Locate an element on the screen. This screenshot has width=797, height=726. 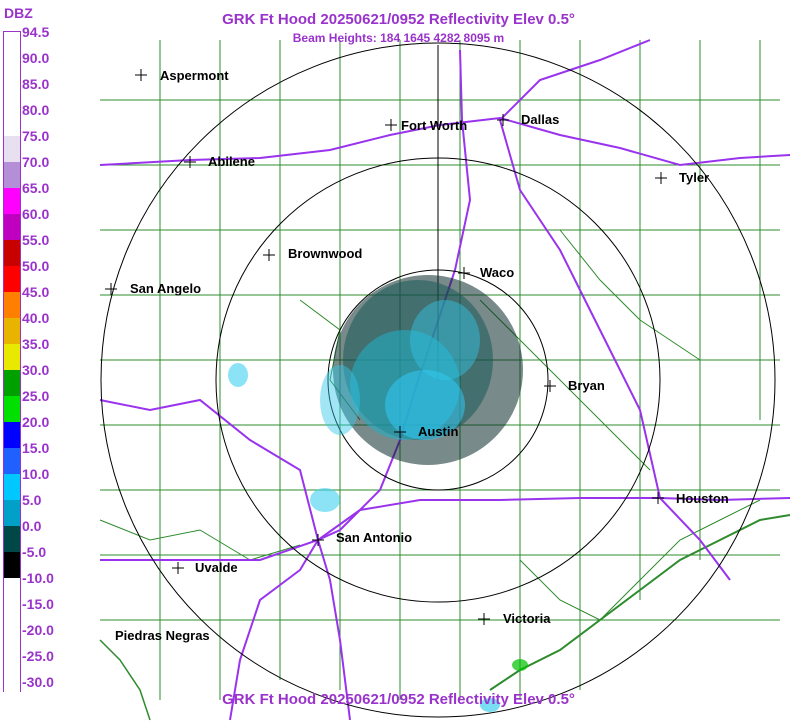
city-aspermont: Aspermont is located at coordinates (182, 75).